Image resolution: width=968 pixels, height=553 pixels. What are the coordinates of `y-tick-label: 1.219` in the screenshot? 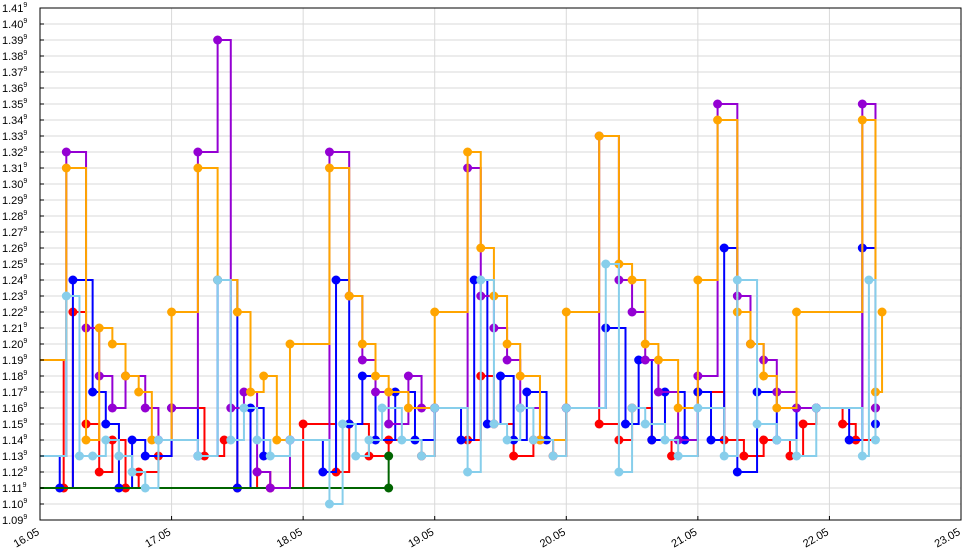 It's located at (14, 328).